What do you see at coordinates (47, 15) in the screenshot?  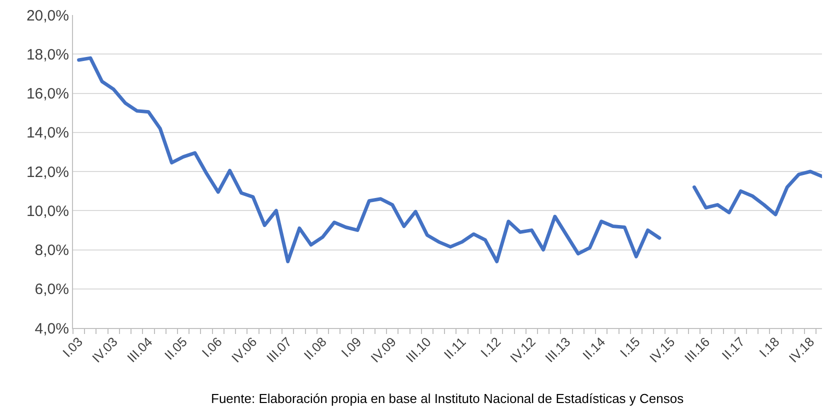 I see `y-tick-label: 20,0%` at bounding box center [47, 15].